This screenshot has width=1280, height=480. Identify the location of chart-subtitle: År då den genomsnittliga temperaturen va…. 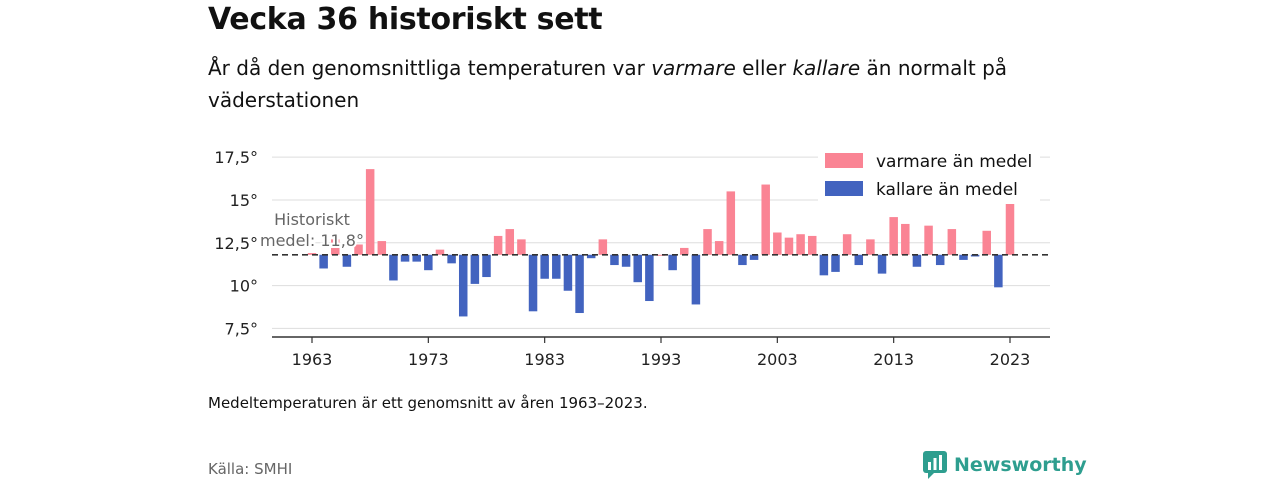
(618, 84).